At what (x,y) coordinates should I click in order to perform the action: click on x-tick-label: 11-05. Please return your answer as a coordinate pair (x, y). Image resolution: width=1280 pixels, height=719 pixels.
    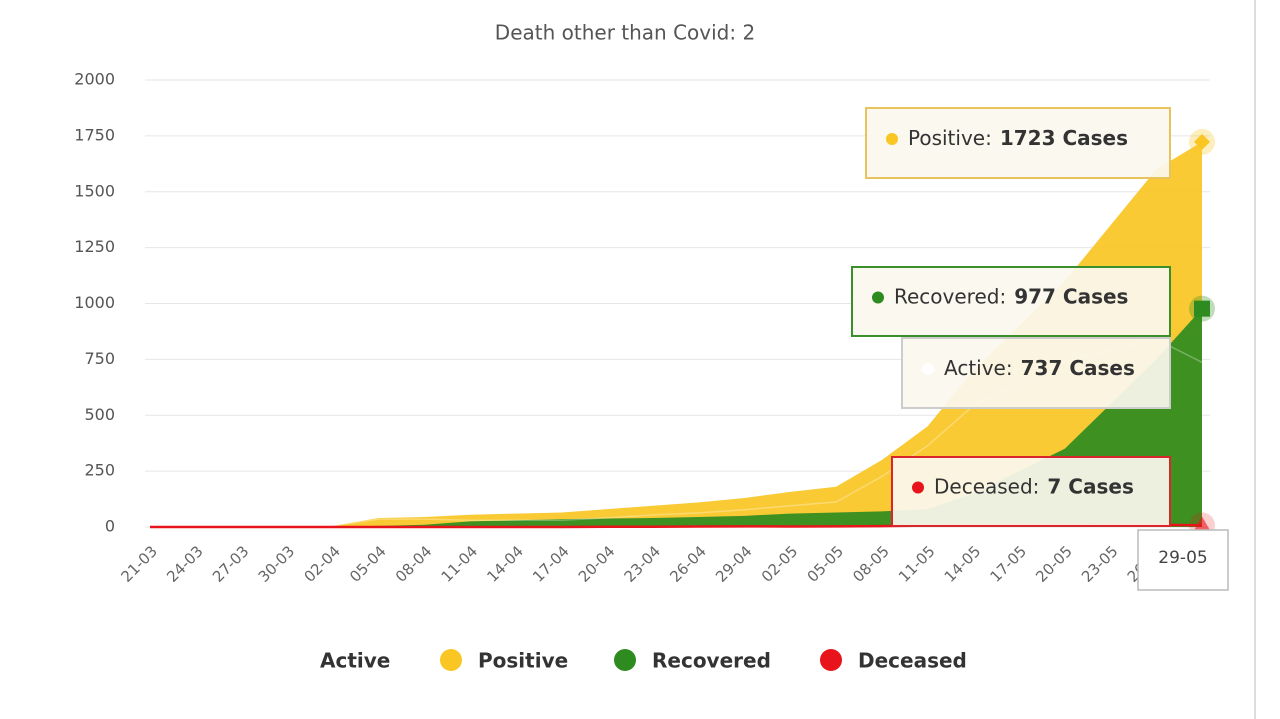
    Looking at the image, I should click on (917, 564).